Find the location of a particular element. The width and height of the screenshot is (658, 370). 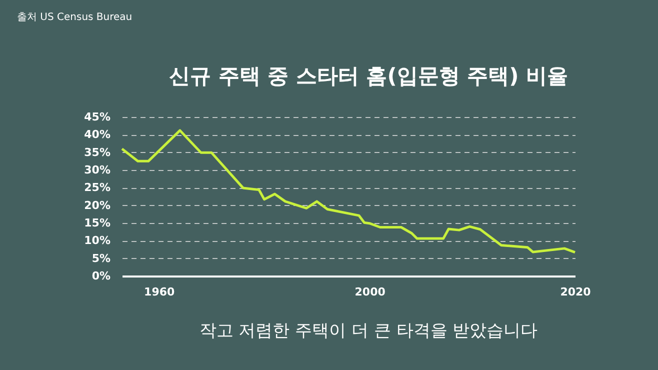

x-tick-label: 1960 is located at coordinates (160, 292).